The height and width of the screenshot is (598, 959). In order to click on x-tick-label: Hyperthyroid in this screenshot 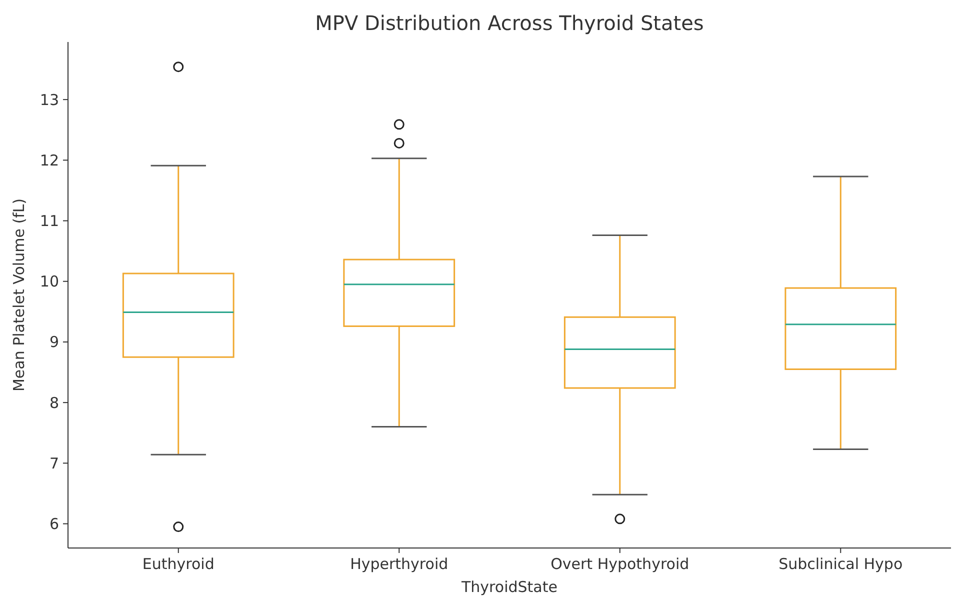, I will do `click(399, 564)`.